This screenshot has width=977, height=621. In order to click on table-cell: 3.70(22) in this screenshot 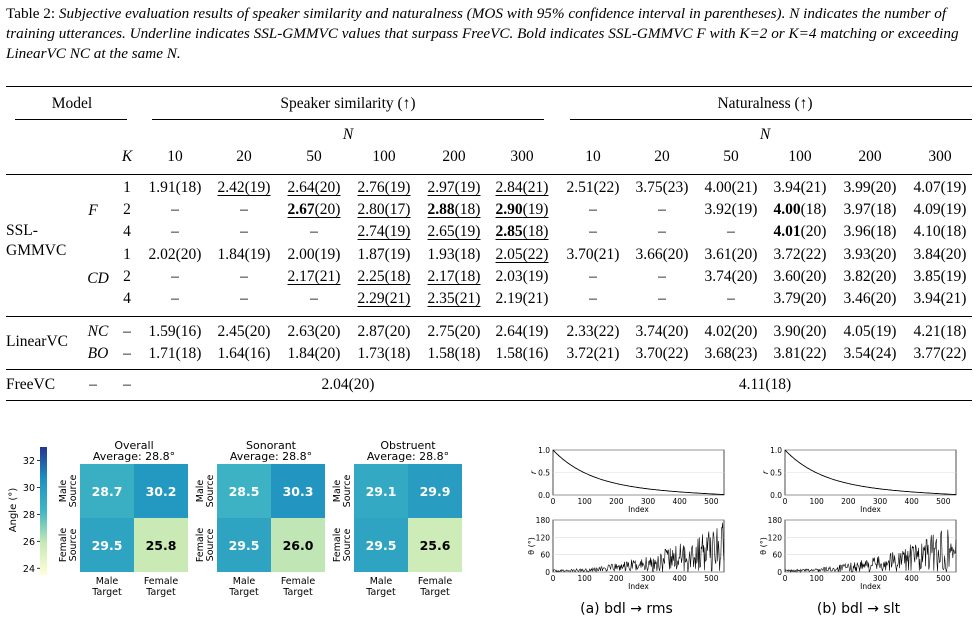, I will do `click(662, 353)`.